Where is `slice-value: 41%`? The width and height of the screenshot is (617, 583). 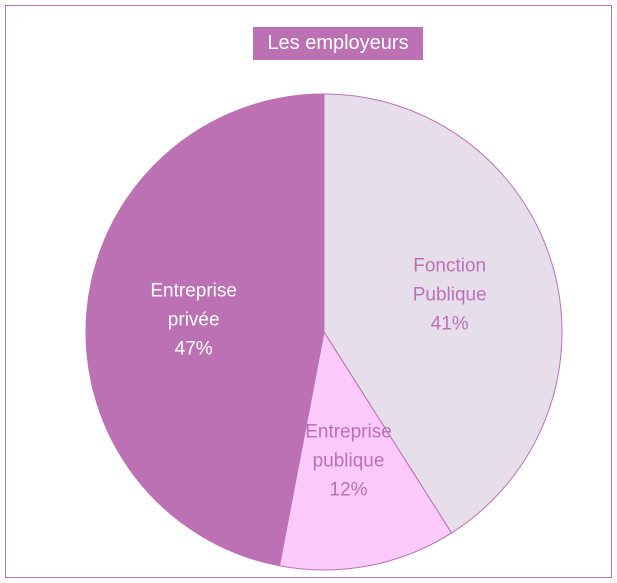 slice-value: 41% is located at coordinates (449, 324).